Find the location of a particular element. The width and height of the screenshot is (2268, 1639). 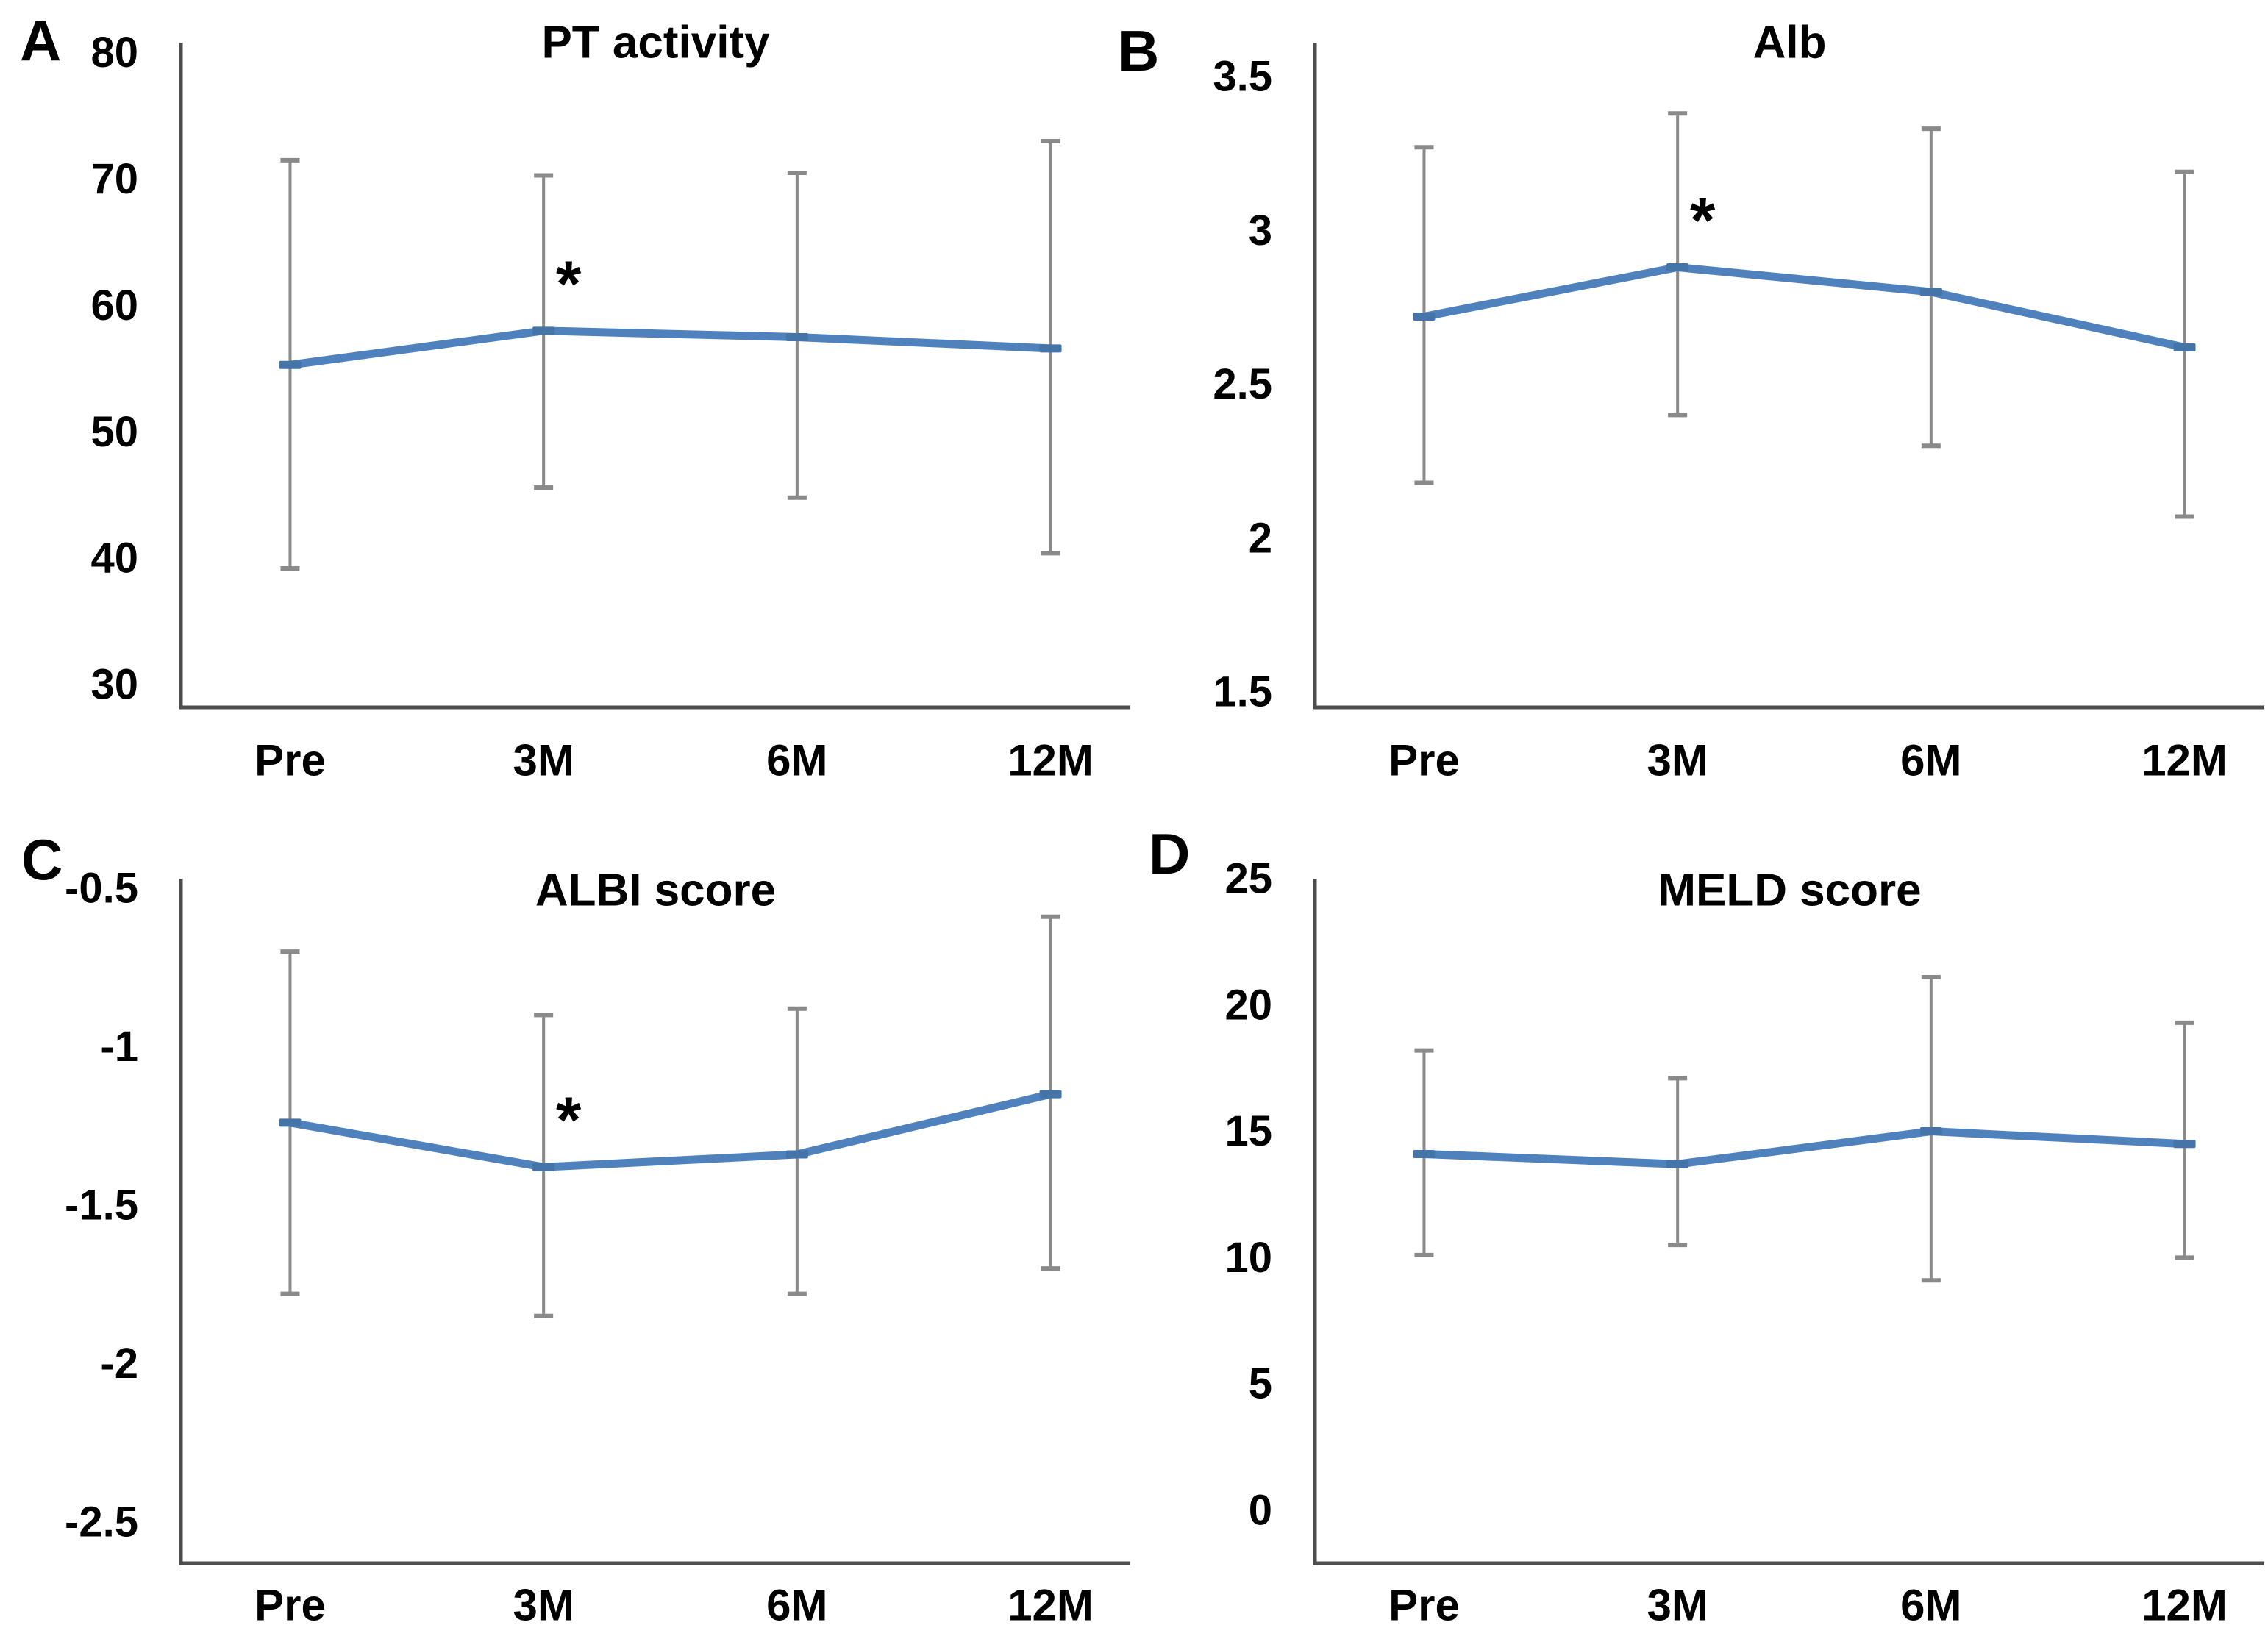

error-bar is located at coordinates (1931, 287).